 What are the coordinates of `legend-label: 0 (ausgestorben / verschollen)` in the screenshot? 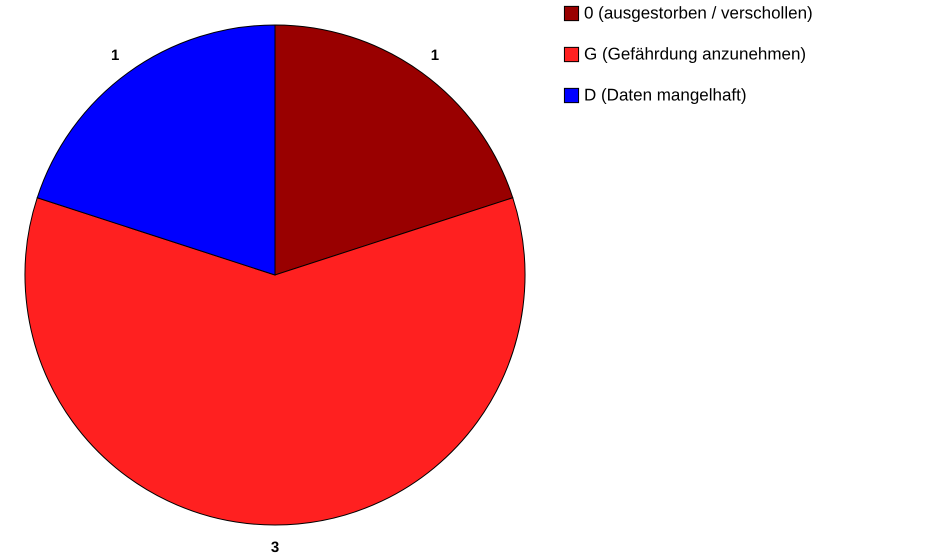 It's located at (698, 13).